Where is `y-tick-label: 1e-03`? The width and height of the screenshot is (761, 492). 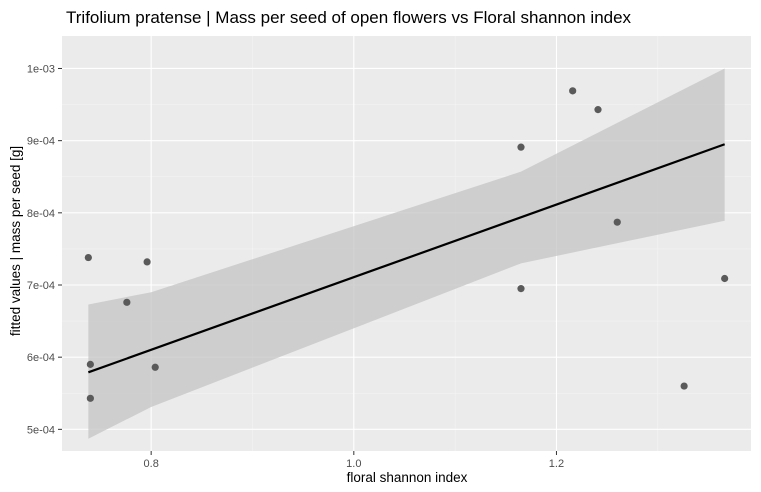 y-tick-label: 1e-03 is located at coordinates (41, 69).